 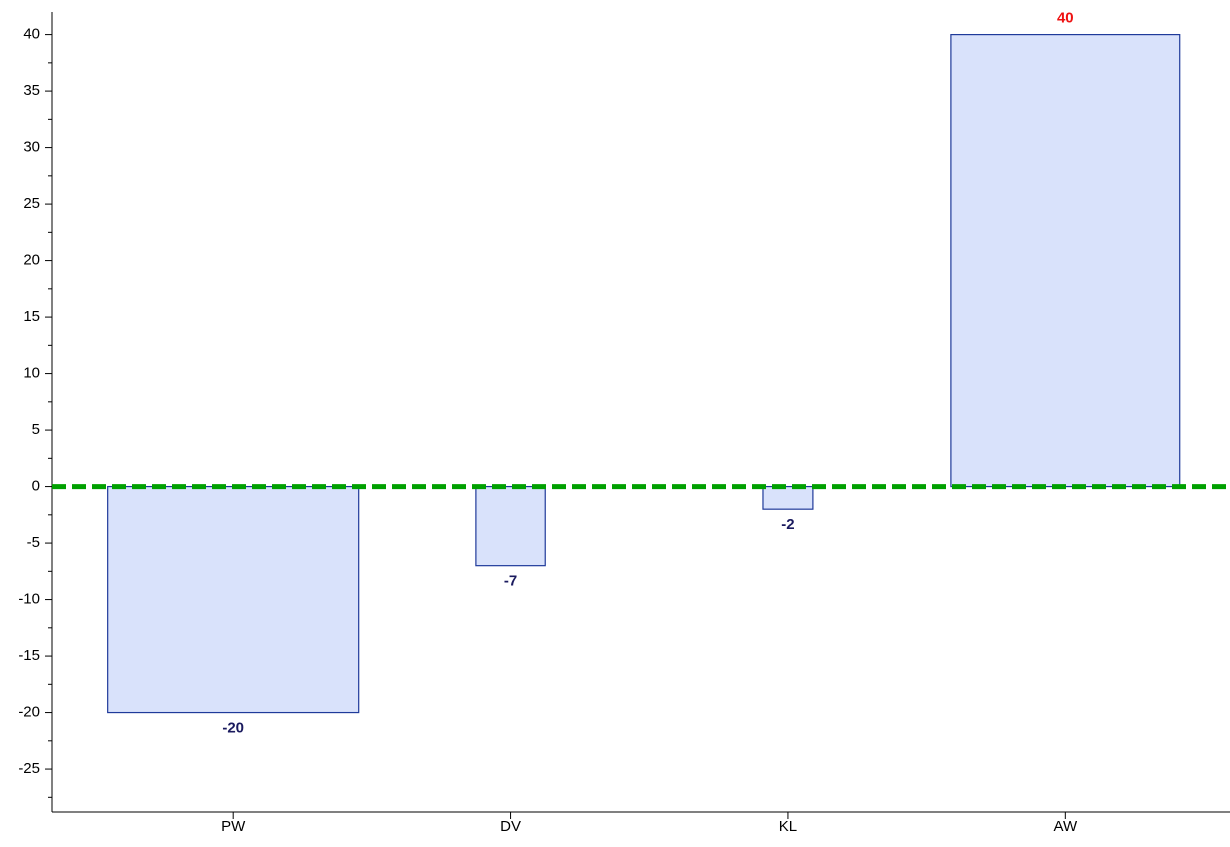 What do you see at coordinates (36, 429) in the screenshot?
I see `y-tick-label: 5` at bounding box center [36, 429].